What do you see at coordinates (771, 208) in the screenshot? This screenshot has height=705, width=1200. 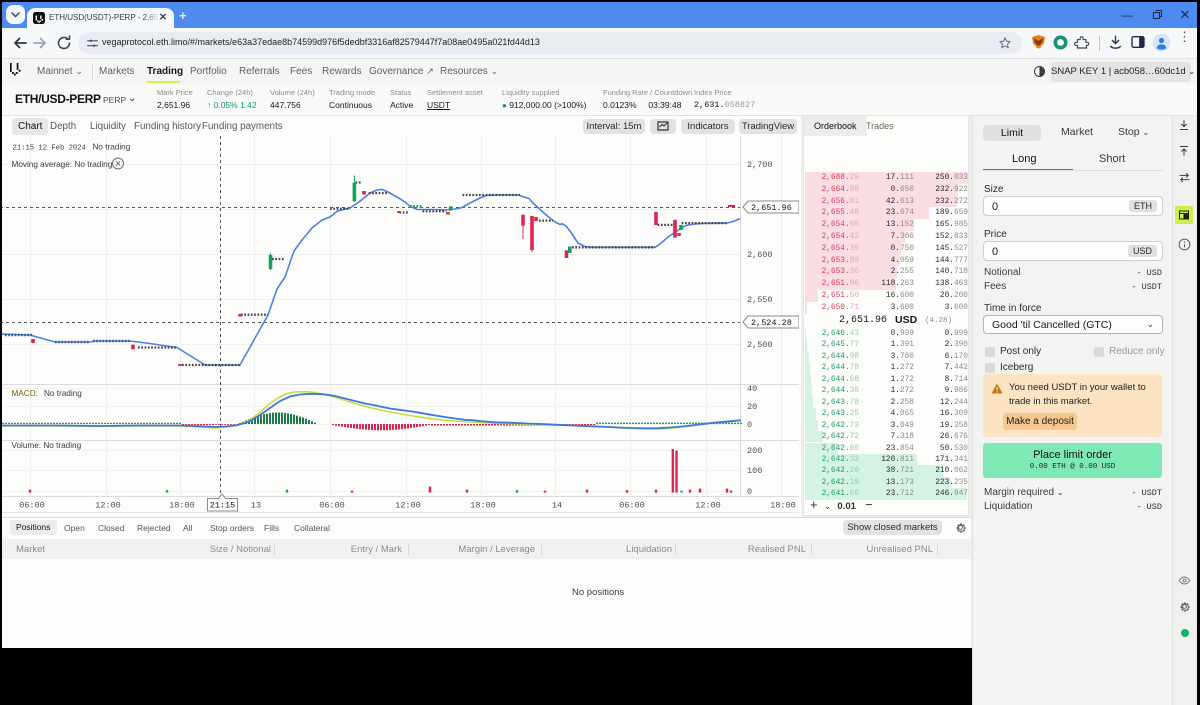 I see `svg-text: 2,651.96` at bounding box center [771, 208].